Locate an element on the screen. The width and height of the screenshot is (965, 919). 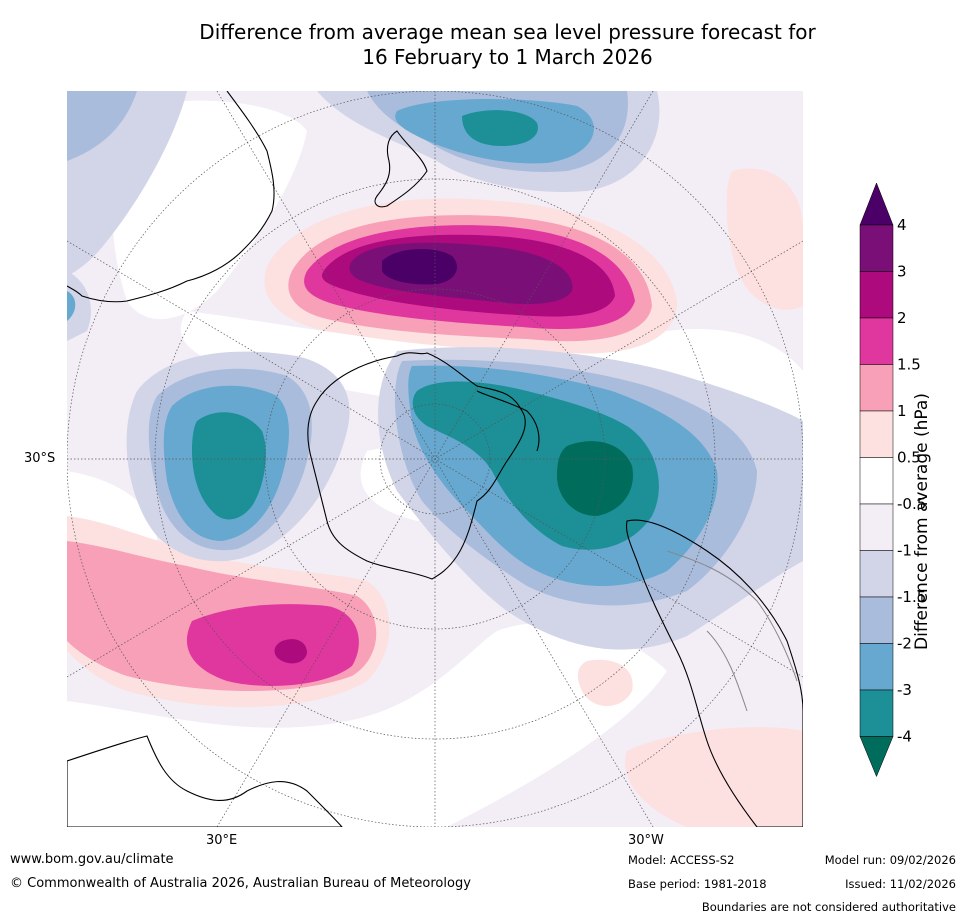
colorbar-bins is located at coordinates (876, 480).